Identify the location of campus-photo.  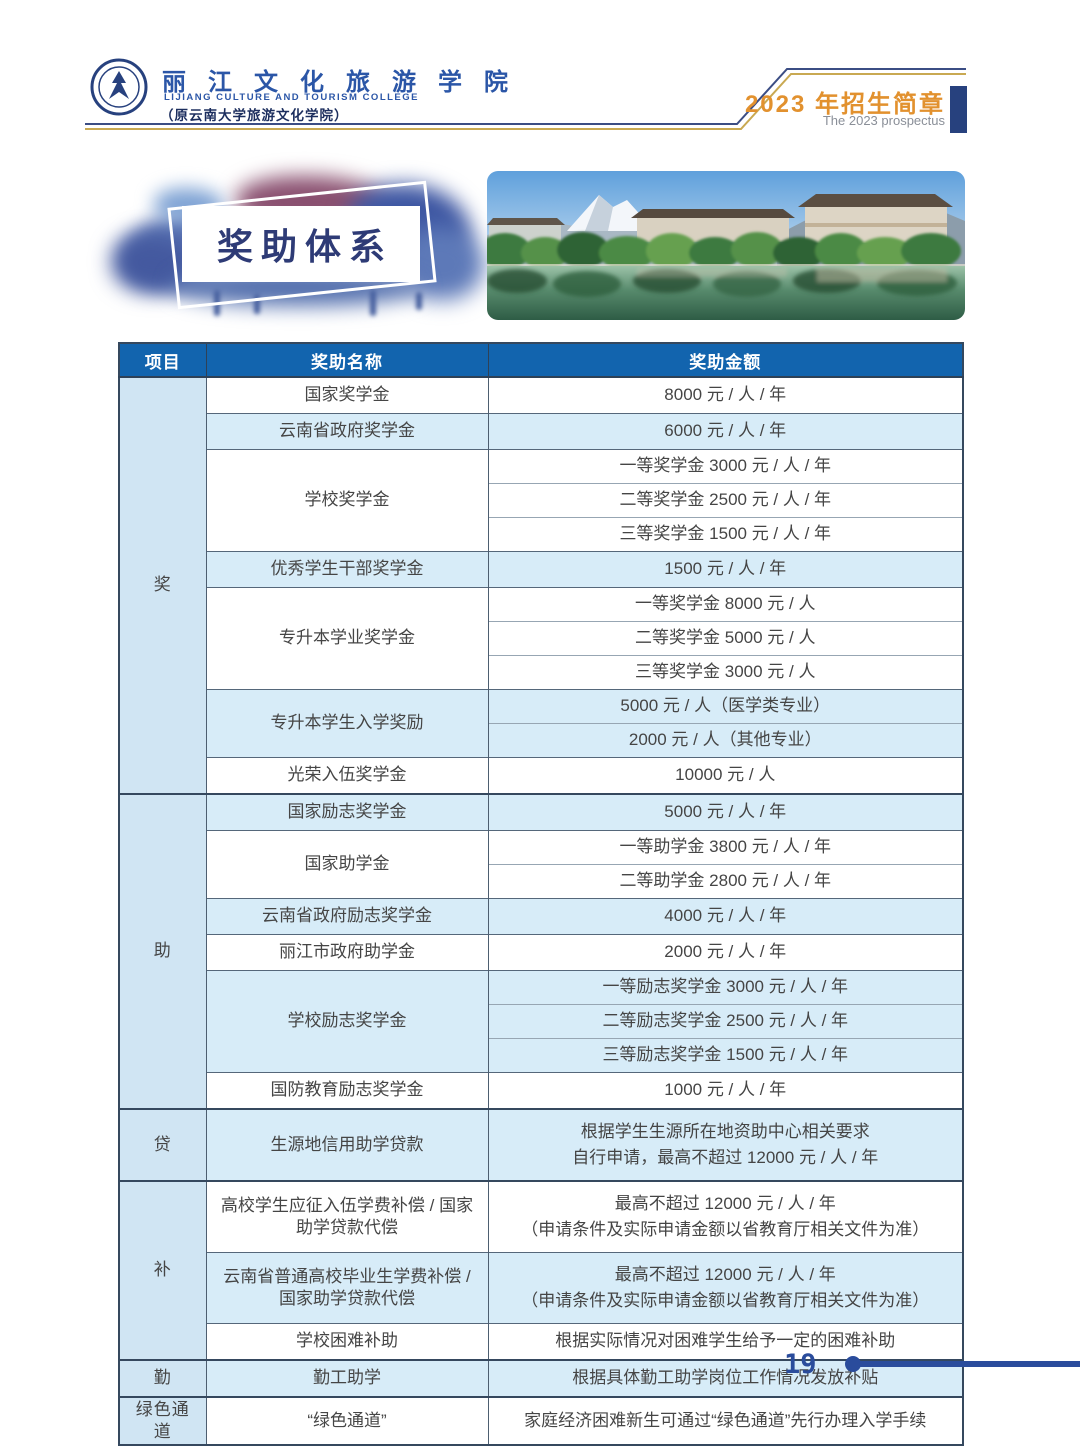
(726, 245).